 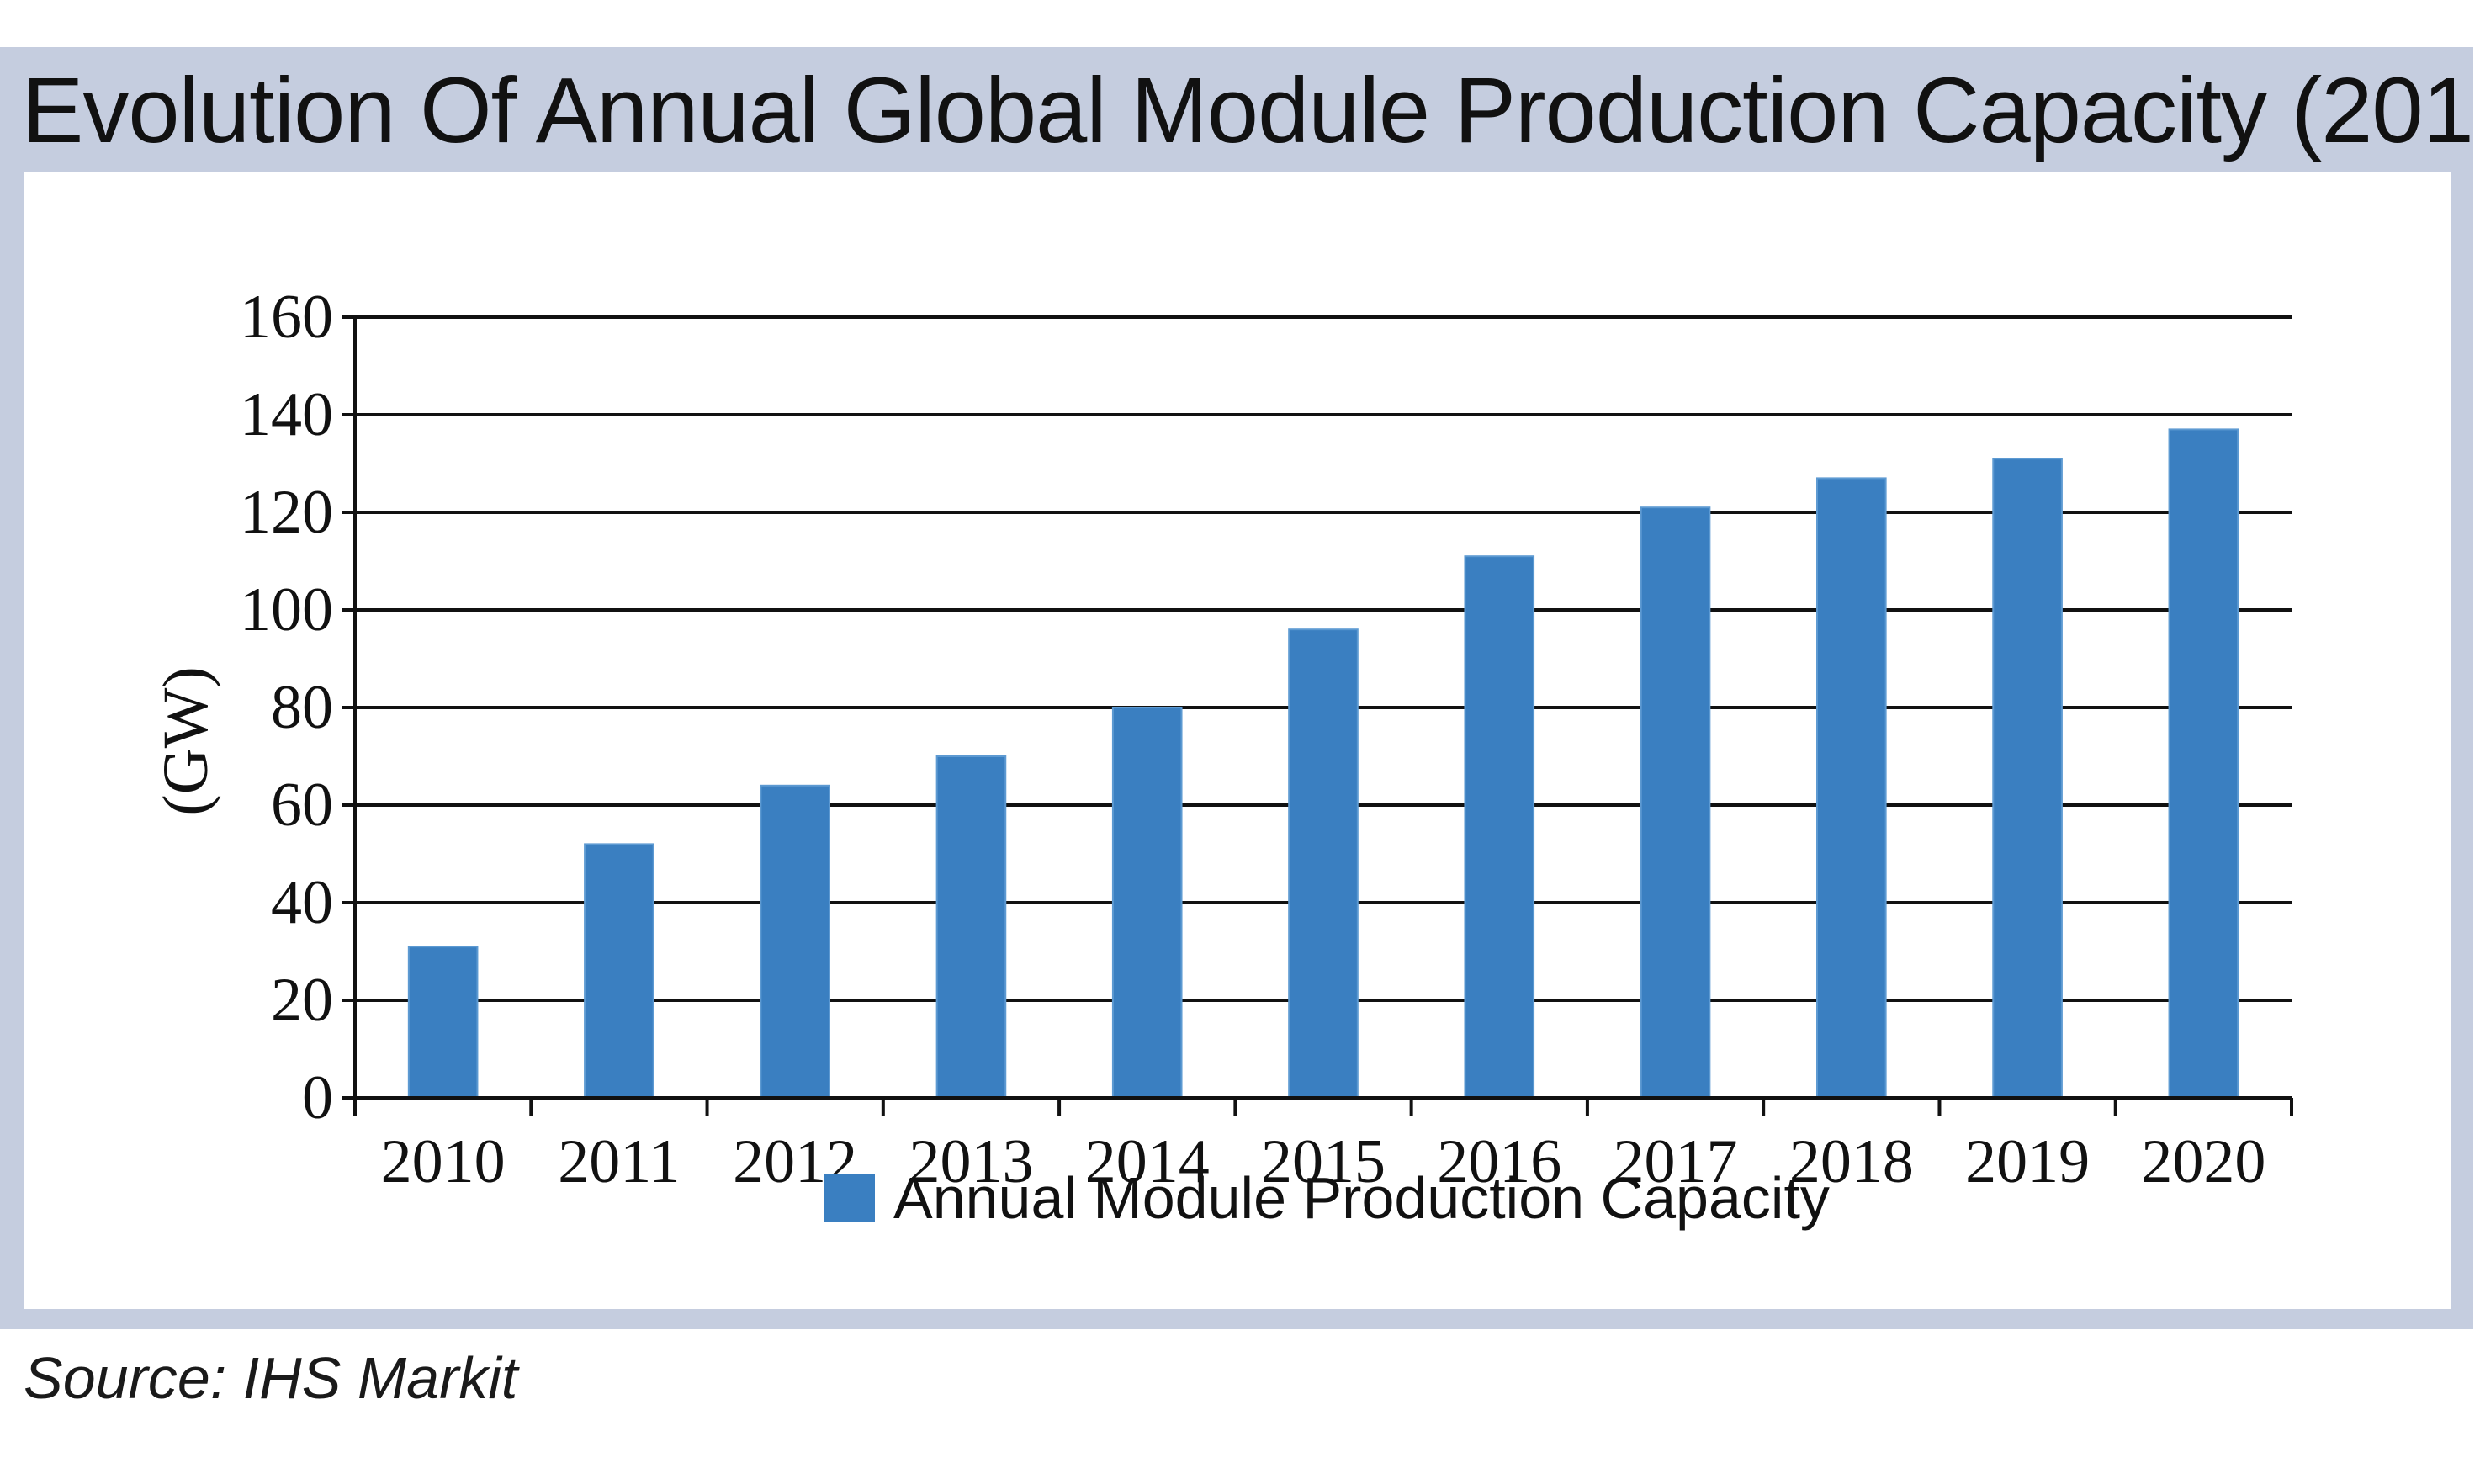 I want to click on legend: Annual Module Production Capacity, so click(x=1327, y=1198).